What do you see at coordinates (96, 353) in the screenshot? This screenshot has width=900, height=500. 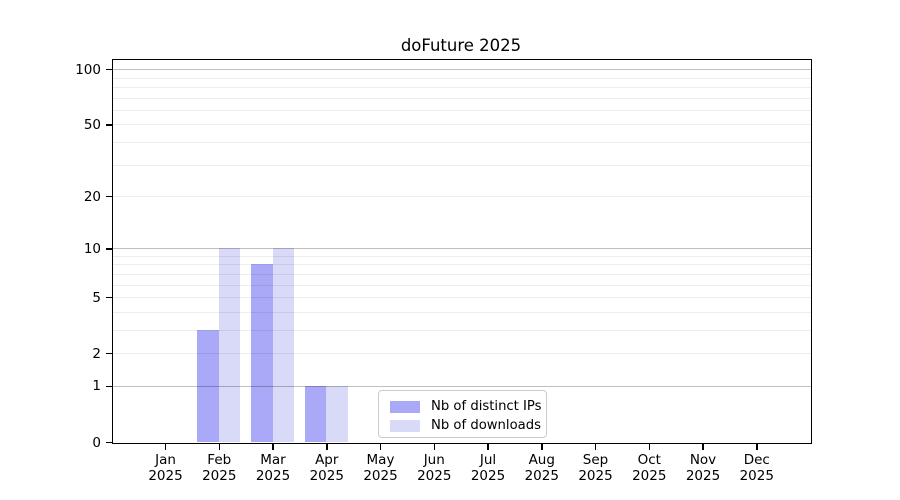 I see `y-tick-label: 2` at bounding box center [96, 353].